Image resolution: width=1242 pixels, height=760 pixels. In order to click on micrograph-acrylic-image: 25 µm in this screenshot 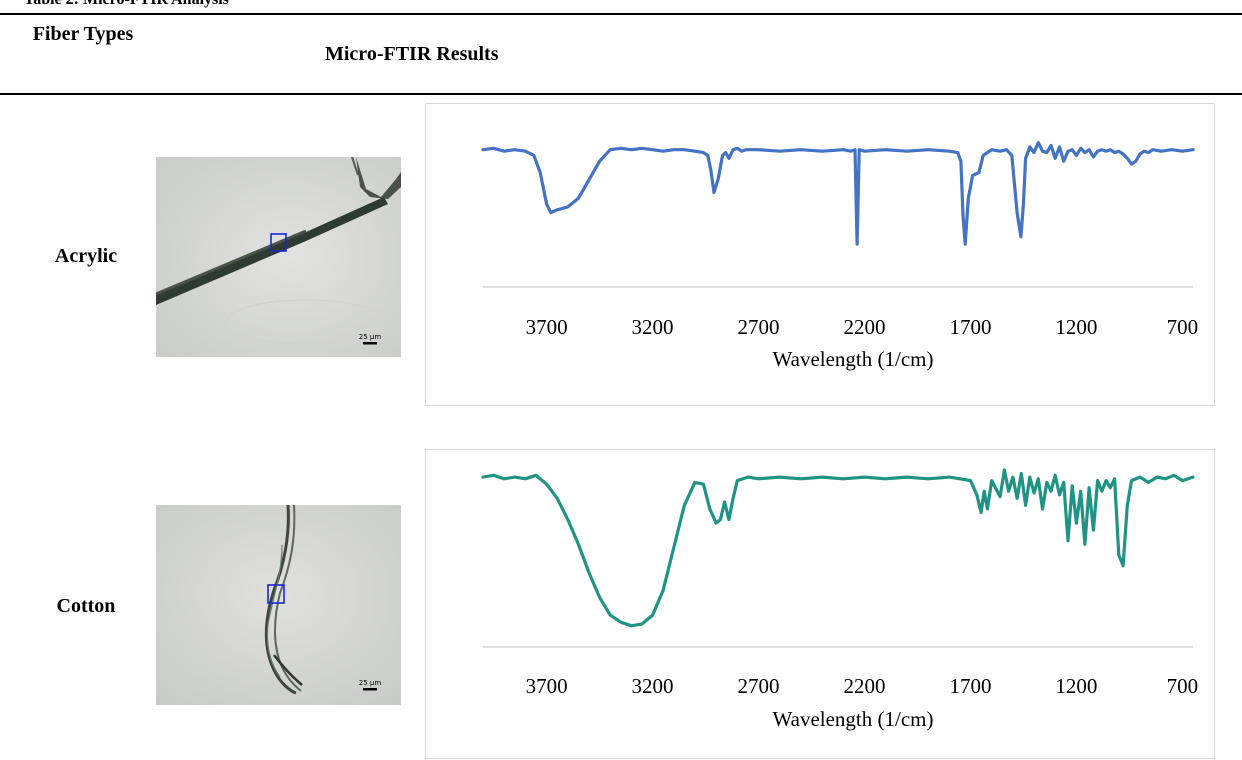, I will do `click(278, 256)`.